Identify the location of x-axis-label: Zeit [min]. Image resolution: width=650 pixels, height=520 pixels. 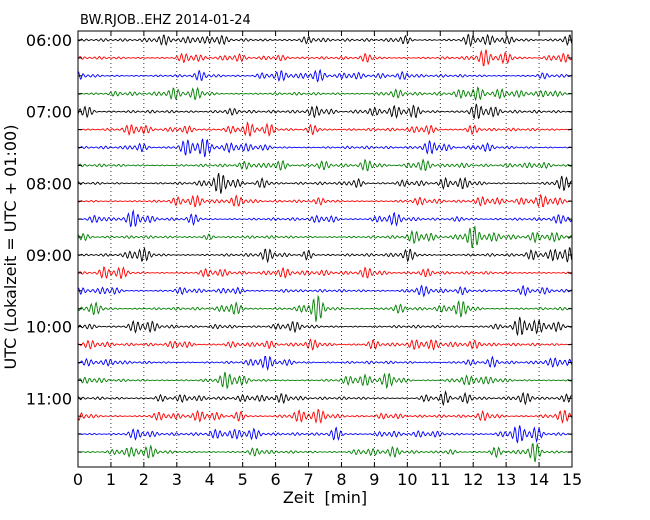
(325, 497).